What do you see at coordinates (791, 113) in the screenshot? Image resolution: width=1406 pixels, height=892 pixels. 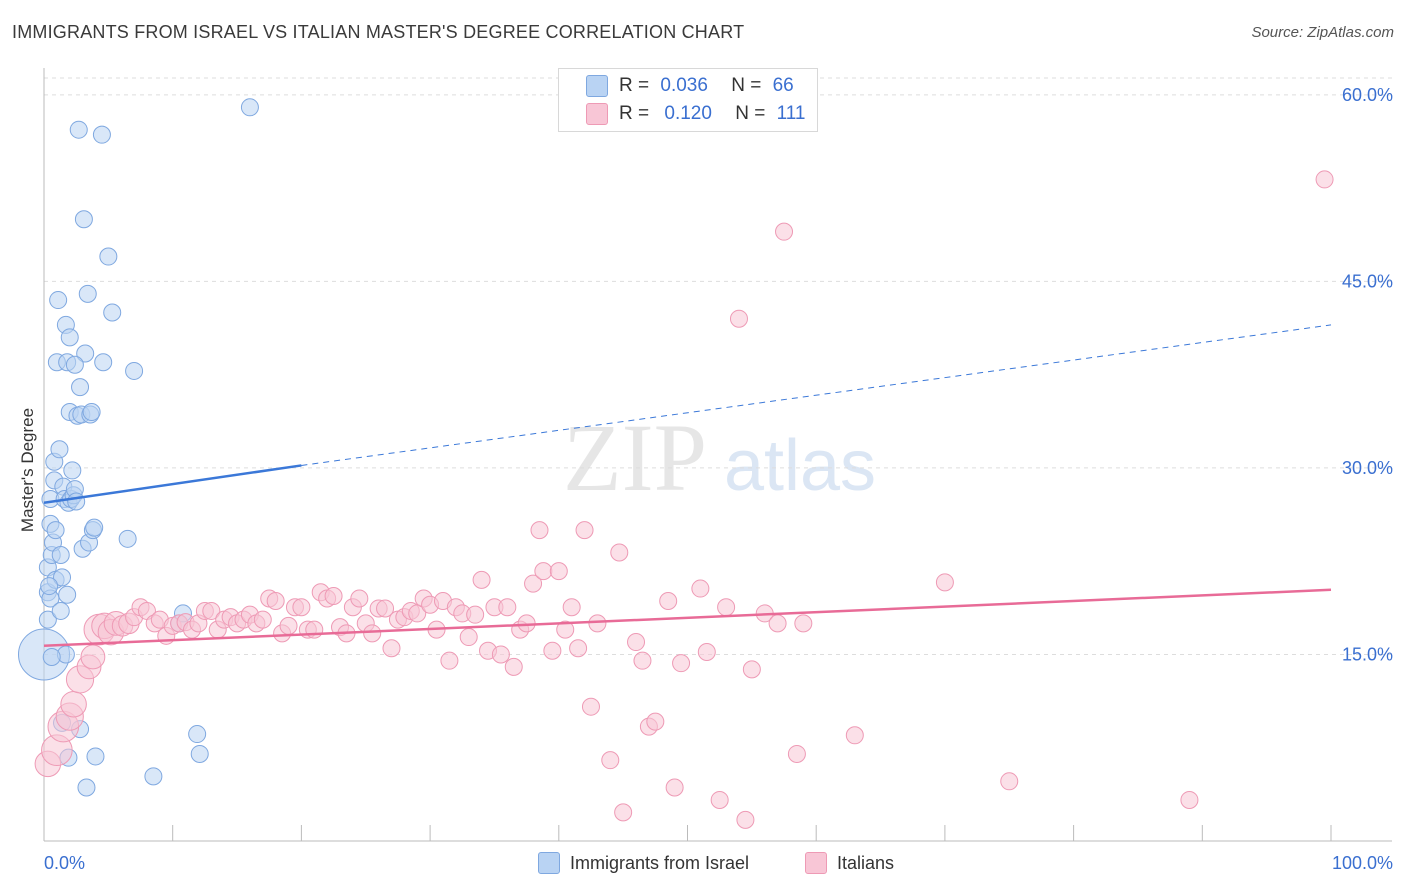 I see `legend-n-value-italians: 111` at bounding box center [791, 113].